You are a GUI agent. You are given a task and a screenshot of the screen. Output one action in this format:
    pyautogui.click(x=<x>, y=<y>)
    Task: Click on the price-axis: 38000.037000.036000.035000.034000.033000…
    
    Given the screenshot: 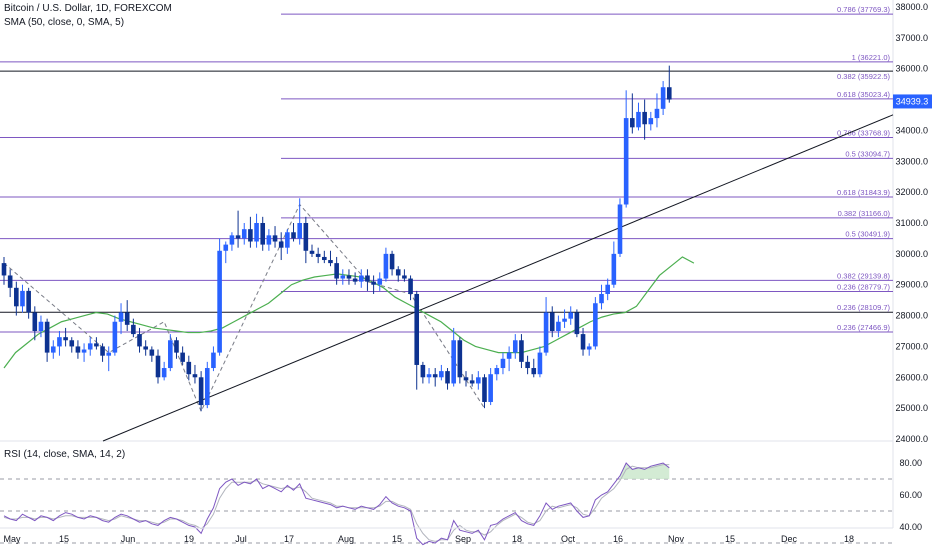 What is the action you would take?
    pyautogui.click(x=911, y=276)
    